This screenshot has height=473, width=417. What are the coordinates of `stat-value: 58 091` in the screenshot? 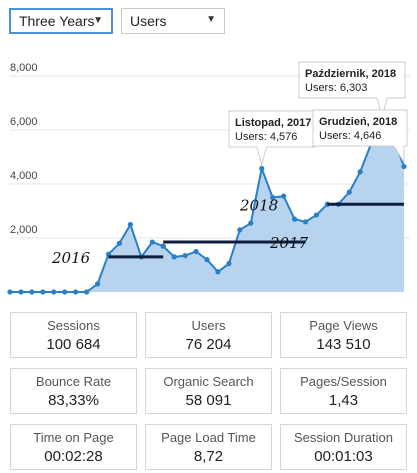 It's located at (208, 400).